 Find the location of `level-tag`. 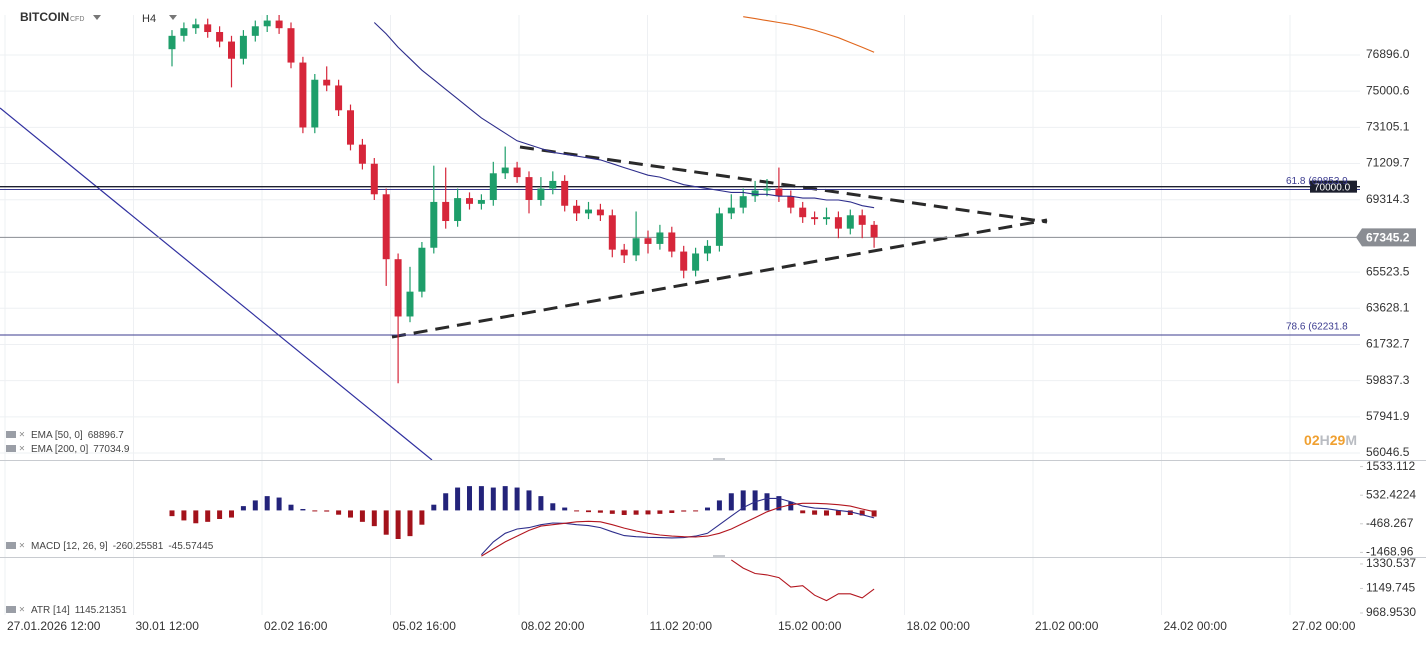

level-tag is located at coordinates (1333, 186).